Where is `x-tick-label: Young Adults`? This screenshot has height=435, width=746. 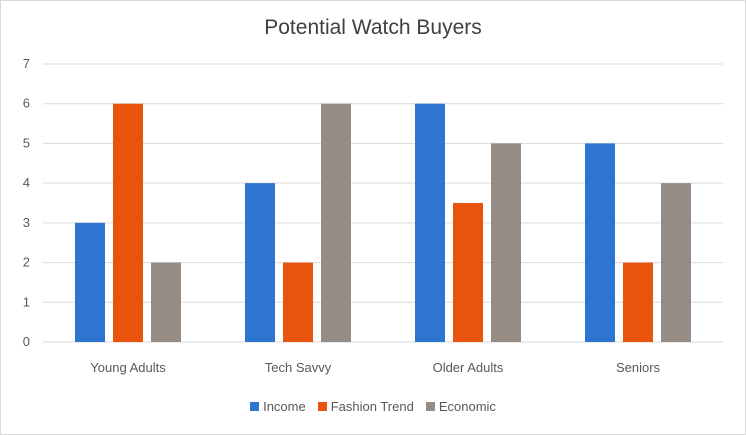 x-tick-label: Young Adults is located at coordinates (128, 367).